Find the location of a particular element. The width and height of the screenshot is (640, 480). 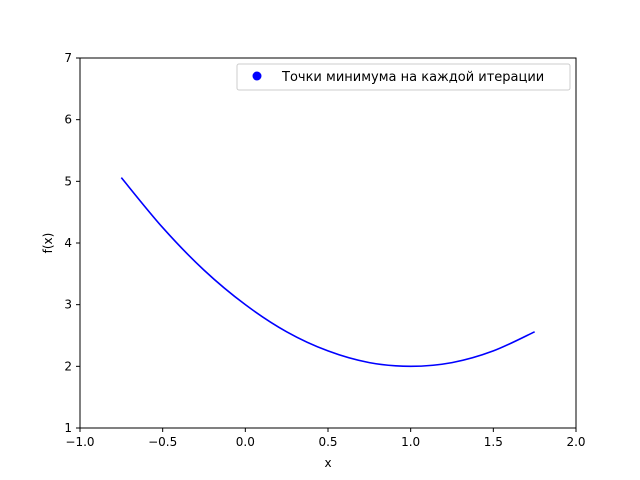

y-ticks: 1 2 3 4 5 6 7 is located at coordinates (72, 243).